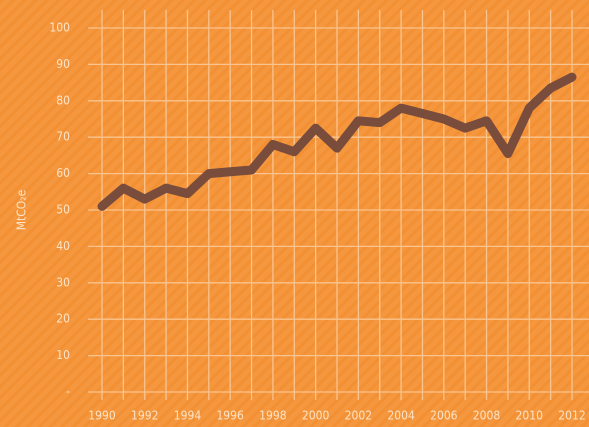 The width and height of the screenshot is (589, 427). What do you see at coordinates (316, 416) in the screenshot?
I see `x-tick-label: 2000` at bounding box center [316, 416].